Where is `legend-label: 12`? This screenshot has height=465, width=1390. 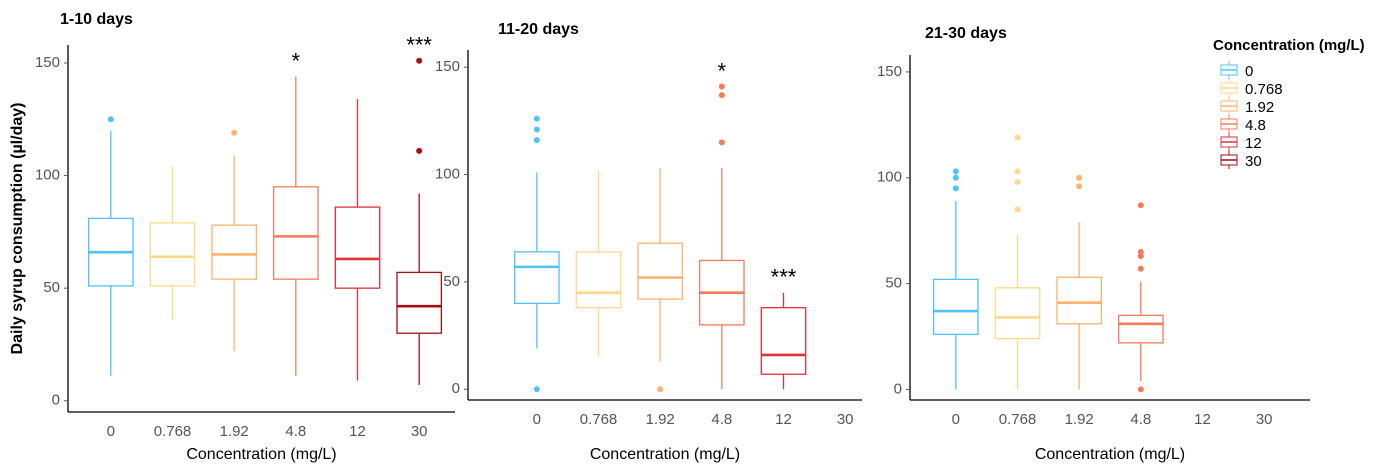 legend-label: 12 is located at coordinates (1253, 143).